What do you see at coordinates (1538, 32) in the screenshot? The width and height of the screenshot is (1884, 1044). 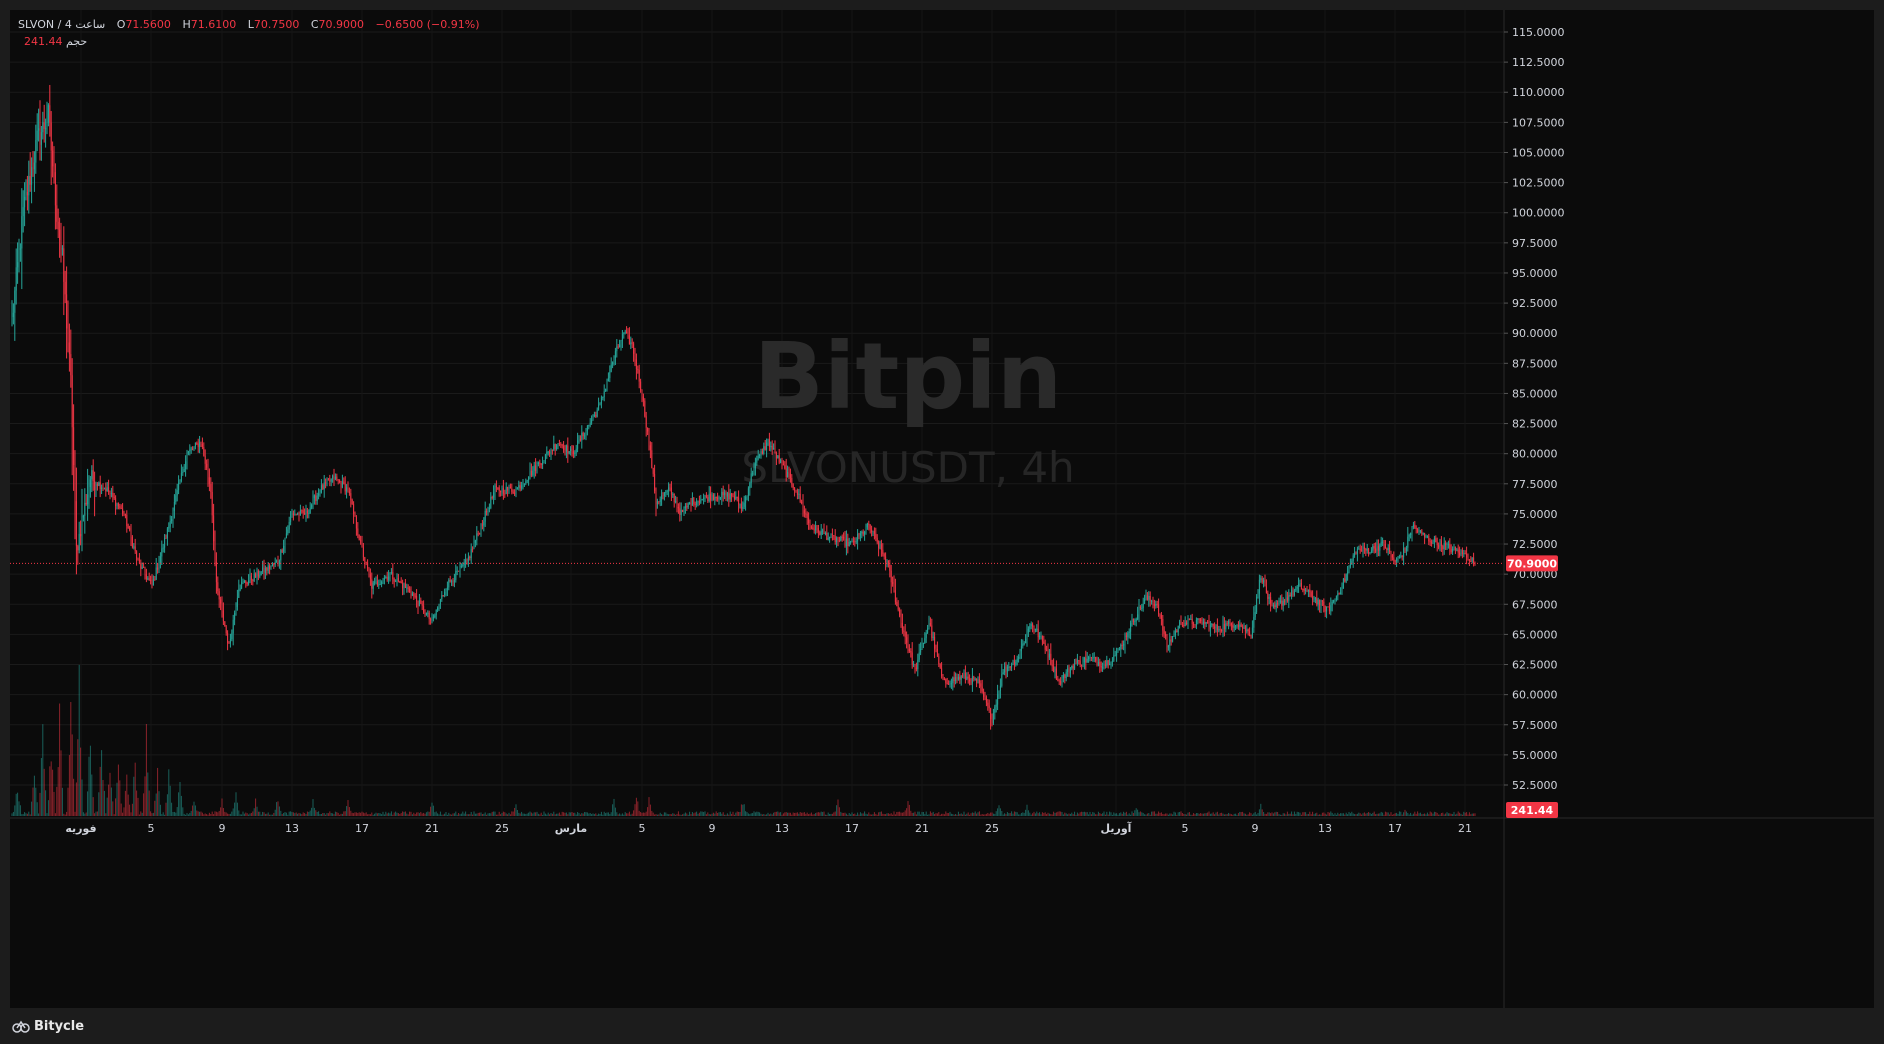 I see `price-tick-label: 115.0000` at bounding box center [1538, 32].